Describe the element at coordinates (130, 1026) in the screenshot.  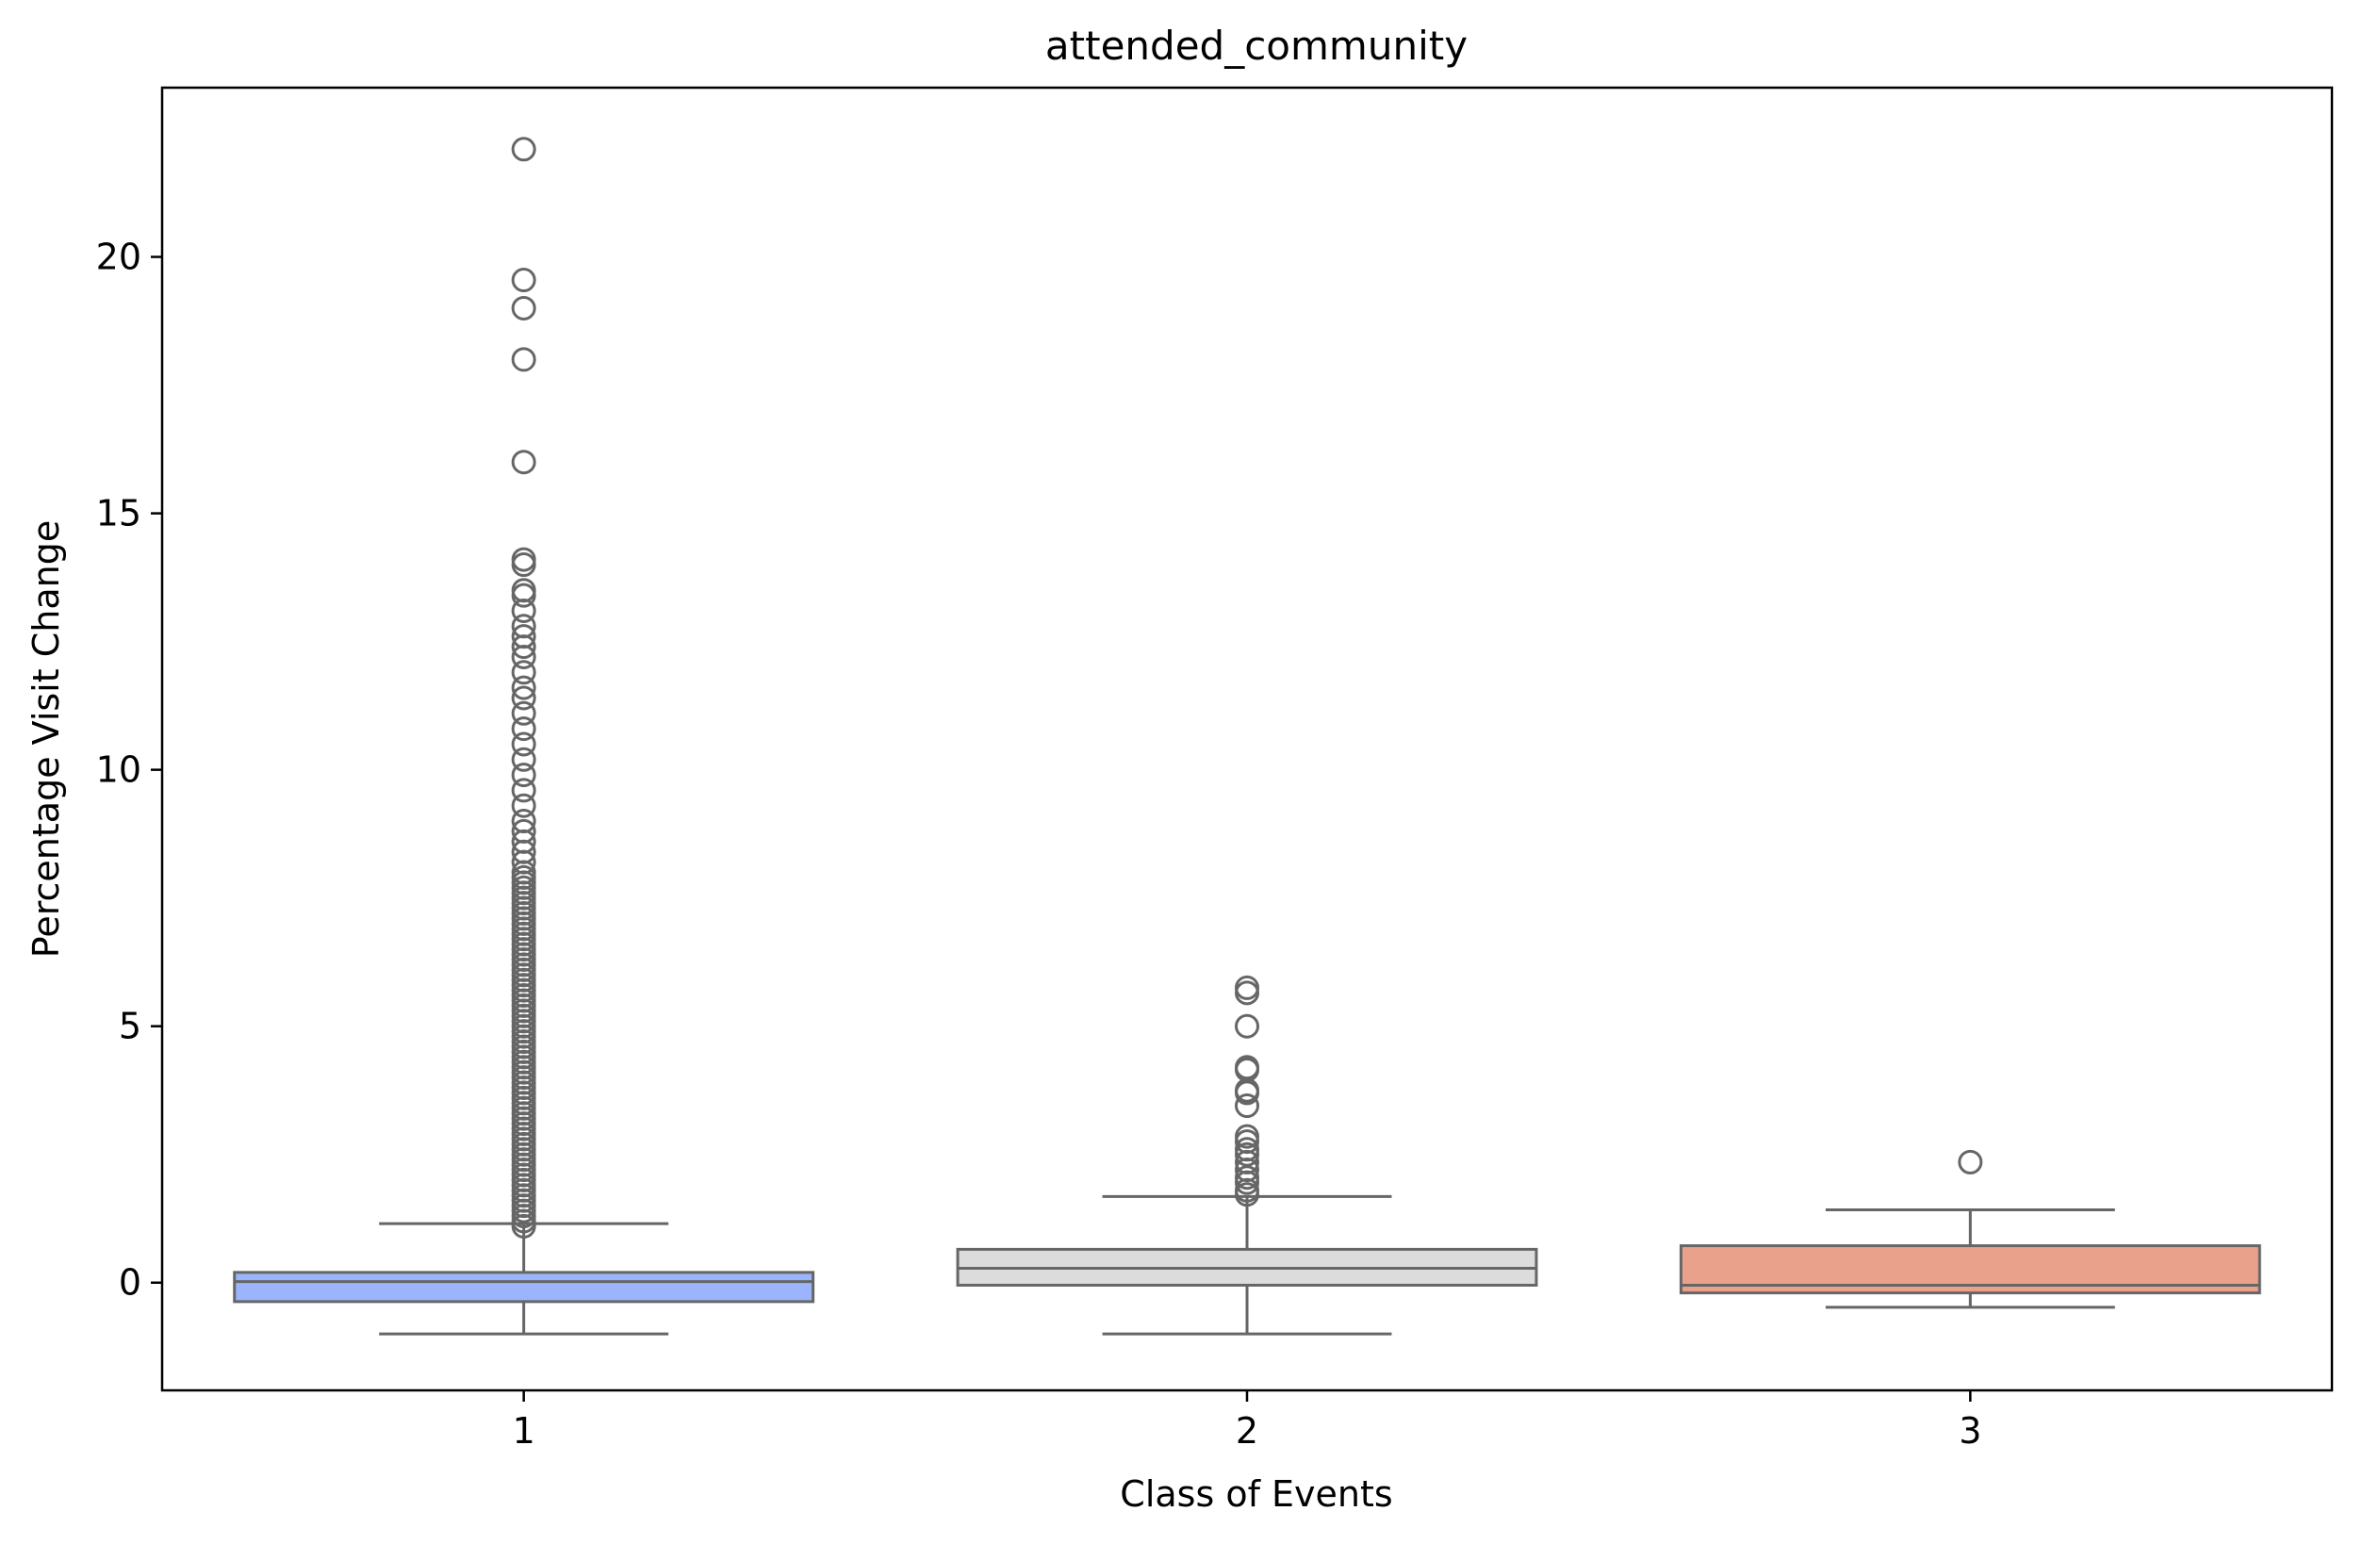
I see `y-tick-label: 5` at that location.